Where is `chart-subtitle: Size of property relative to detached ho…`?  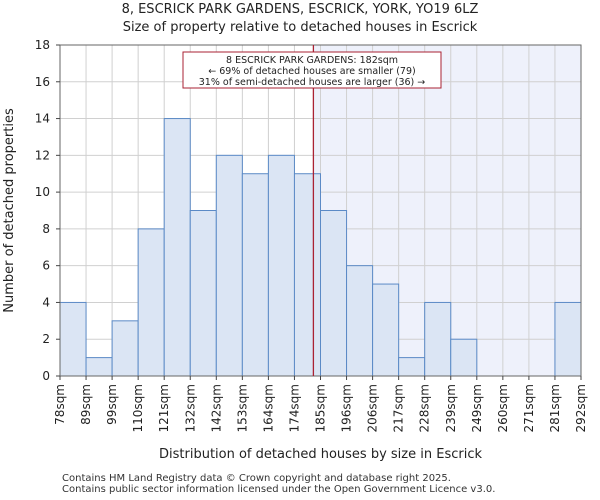
chart-subtitle: Size of property relative to detached ho… is located at coordinates (300, 27).